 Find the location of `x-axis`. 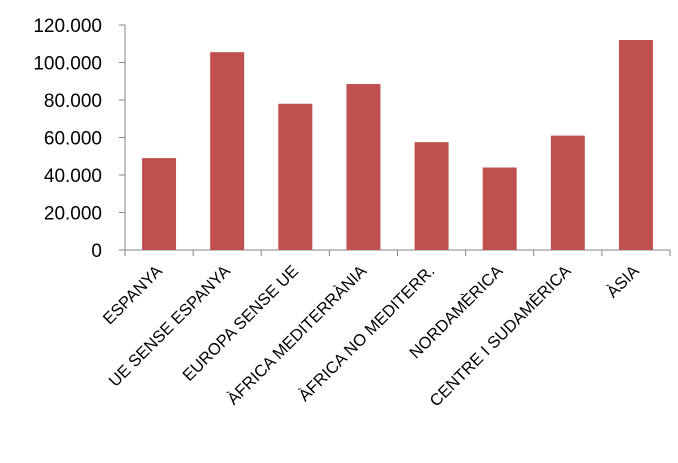

x-axis is located at coordinates (397, 252).